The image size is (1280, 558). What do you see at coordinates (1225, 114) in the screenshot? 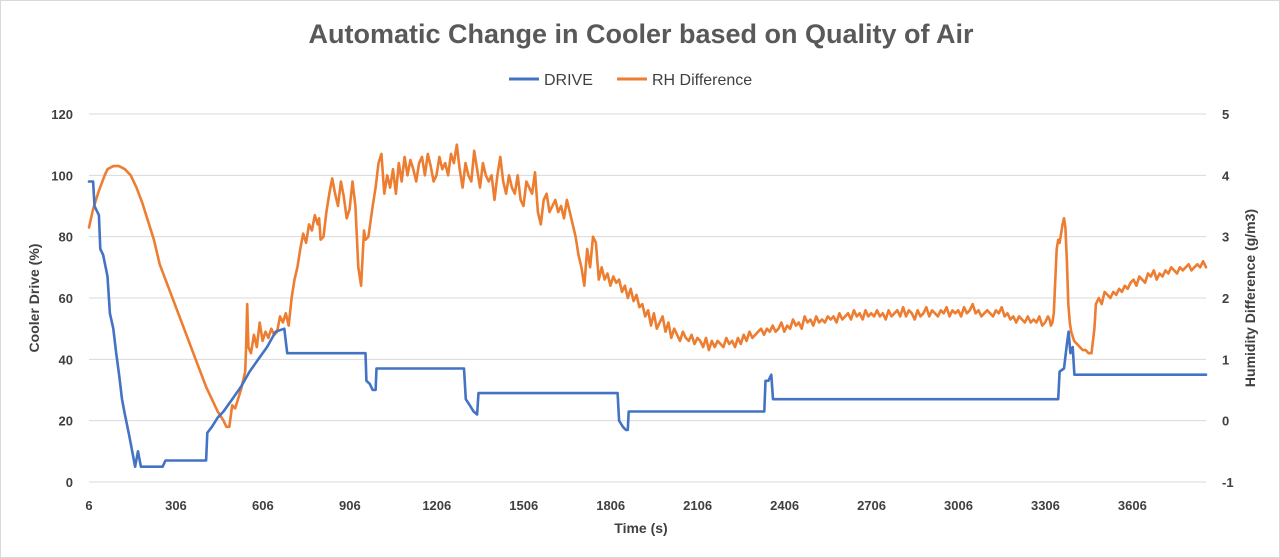
I see `right-tick-label: 5` at bounding box center [1225, 114].